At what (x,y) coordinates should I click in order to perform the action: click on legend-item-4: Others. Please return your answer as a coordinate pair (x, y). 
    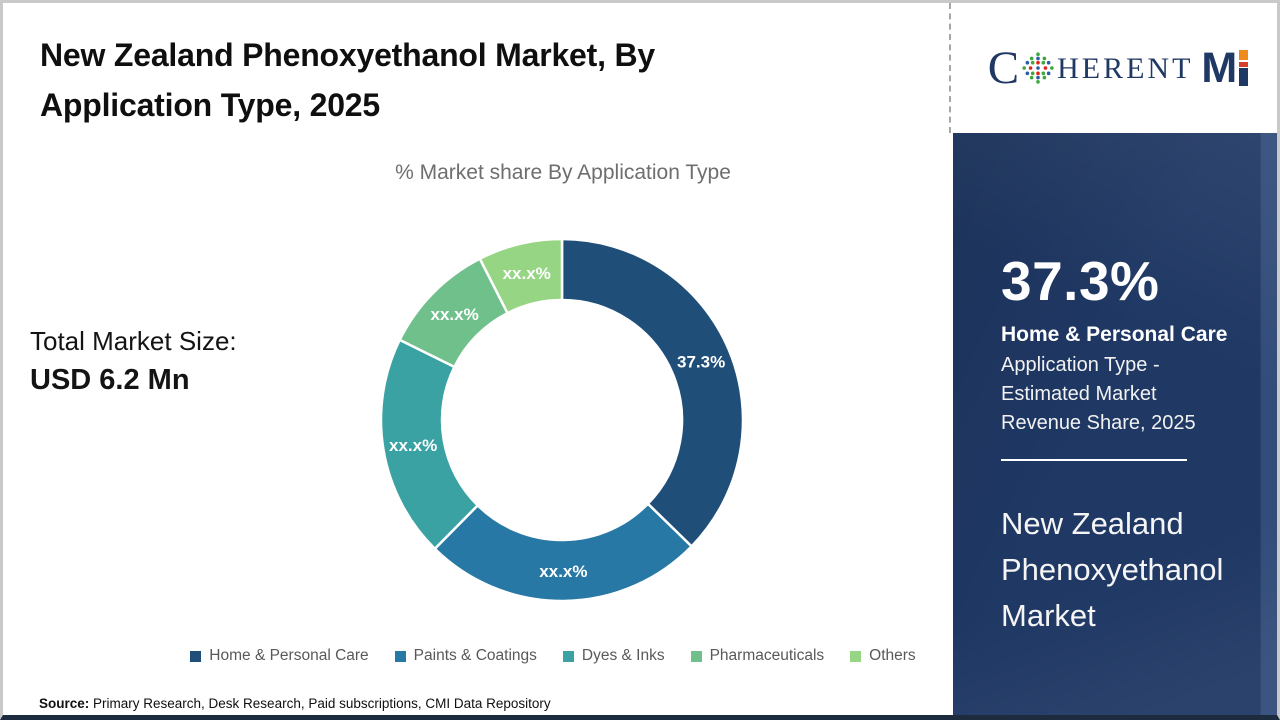
    Looking at the image, I should click on (883, 656).